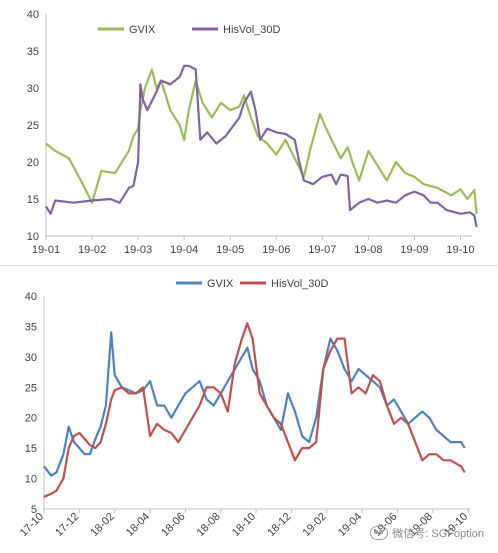 This screenshot has height=553, width=498. What do you see at coordinates (138, 250) in the screenshot?
I see `x-tick-label: 19-03` at bounding box center [138, 250].